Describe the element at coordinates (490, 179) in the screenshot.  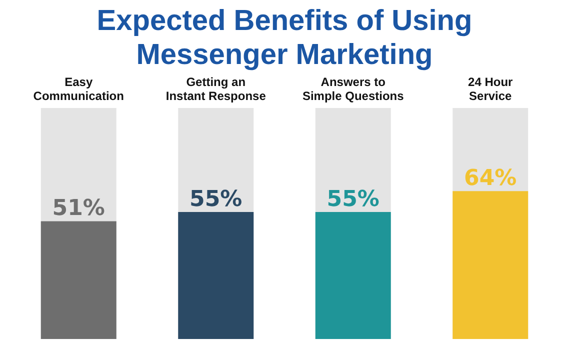
I see `data-label: 64%` at that location.